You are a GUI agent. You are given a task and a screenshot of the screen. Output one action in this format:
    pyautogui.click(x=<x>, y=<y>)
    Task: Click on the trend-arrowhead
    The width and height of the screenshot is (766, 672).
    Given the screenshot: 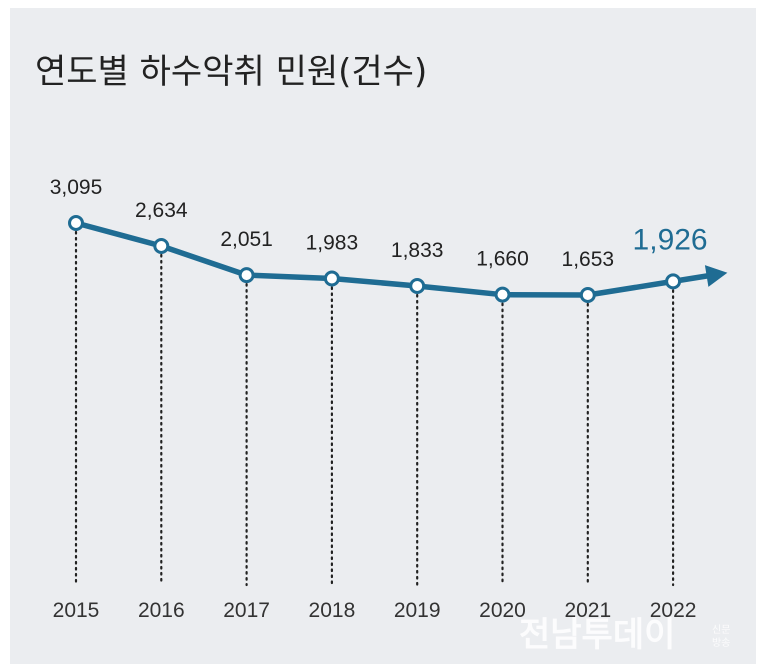 What is the action you would take?
    pyautogui.click(x=716, y=276)
    